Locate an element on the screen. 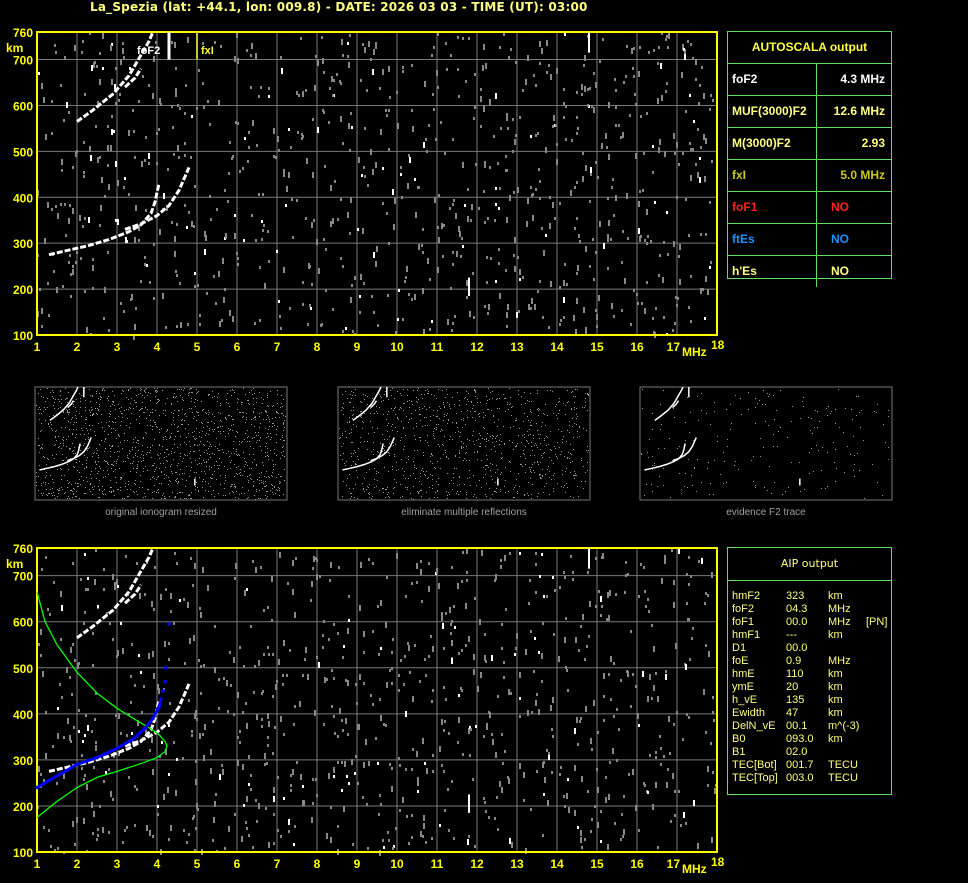  aip-flag is located at coordinates (876, 609).